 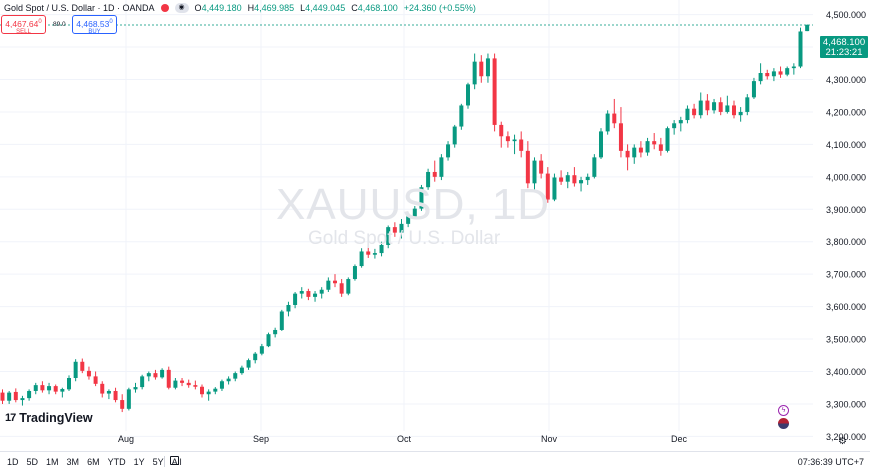 I want to click on market-status-icon, so click(x=164, y=8).